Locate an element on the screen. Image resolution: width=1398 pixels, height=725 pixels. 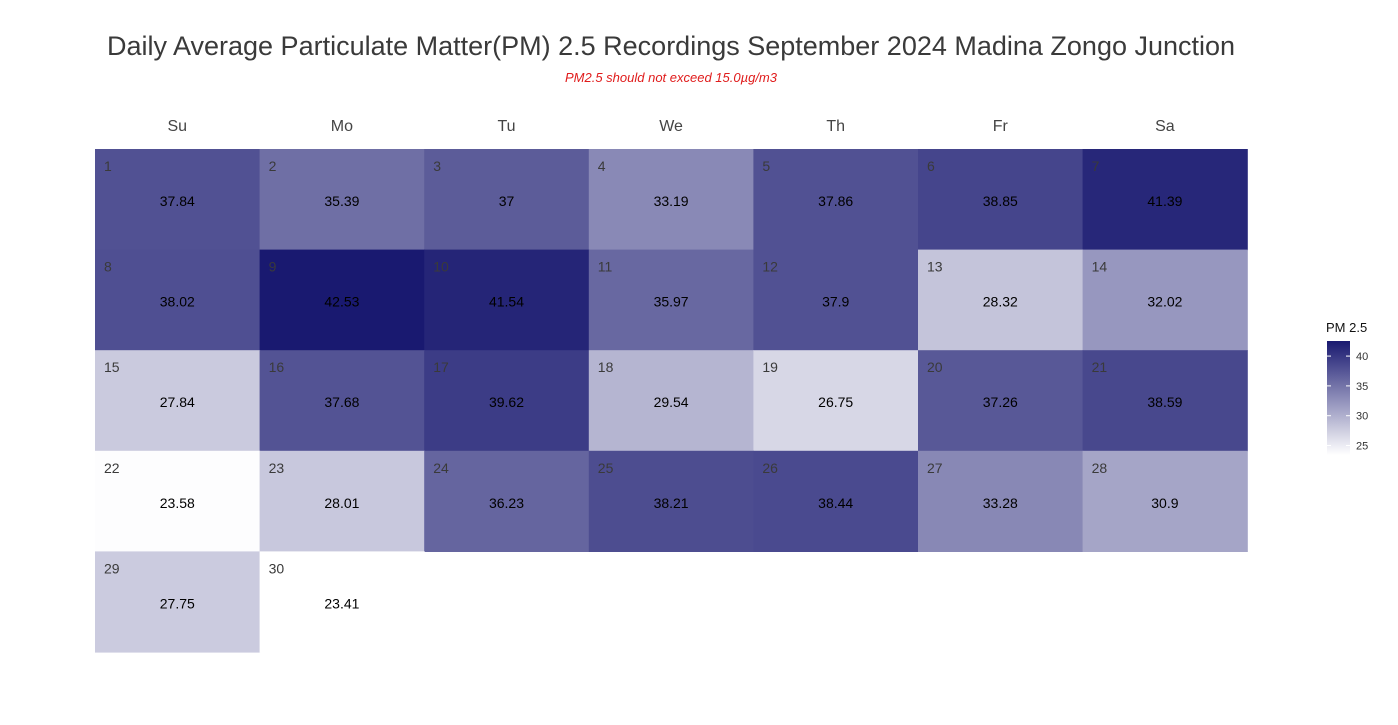
day-value: 37.86 is located at coordinates (835, 201).